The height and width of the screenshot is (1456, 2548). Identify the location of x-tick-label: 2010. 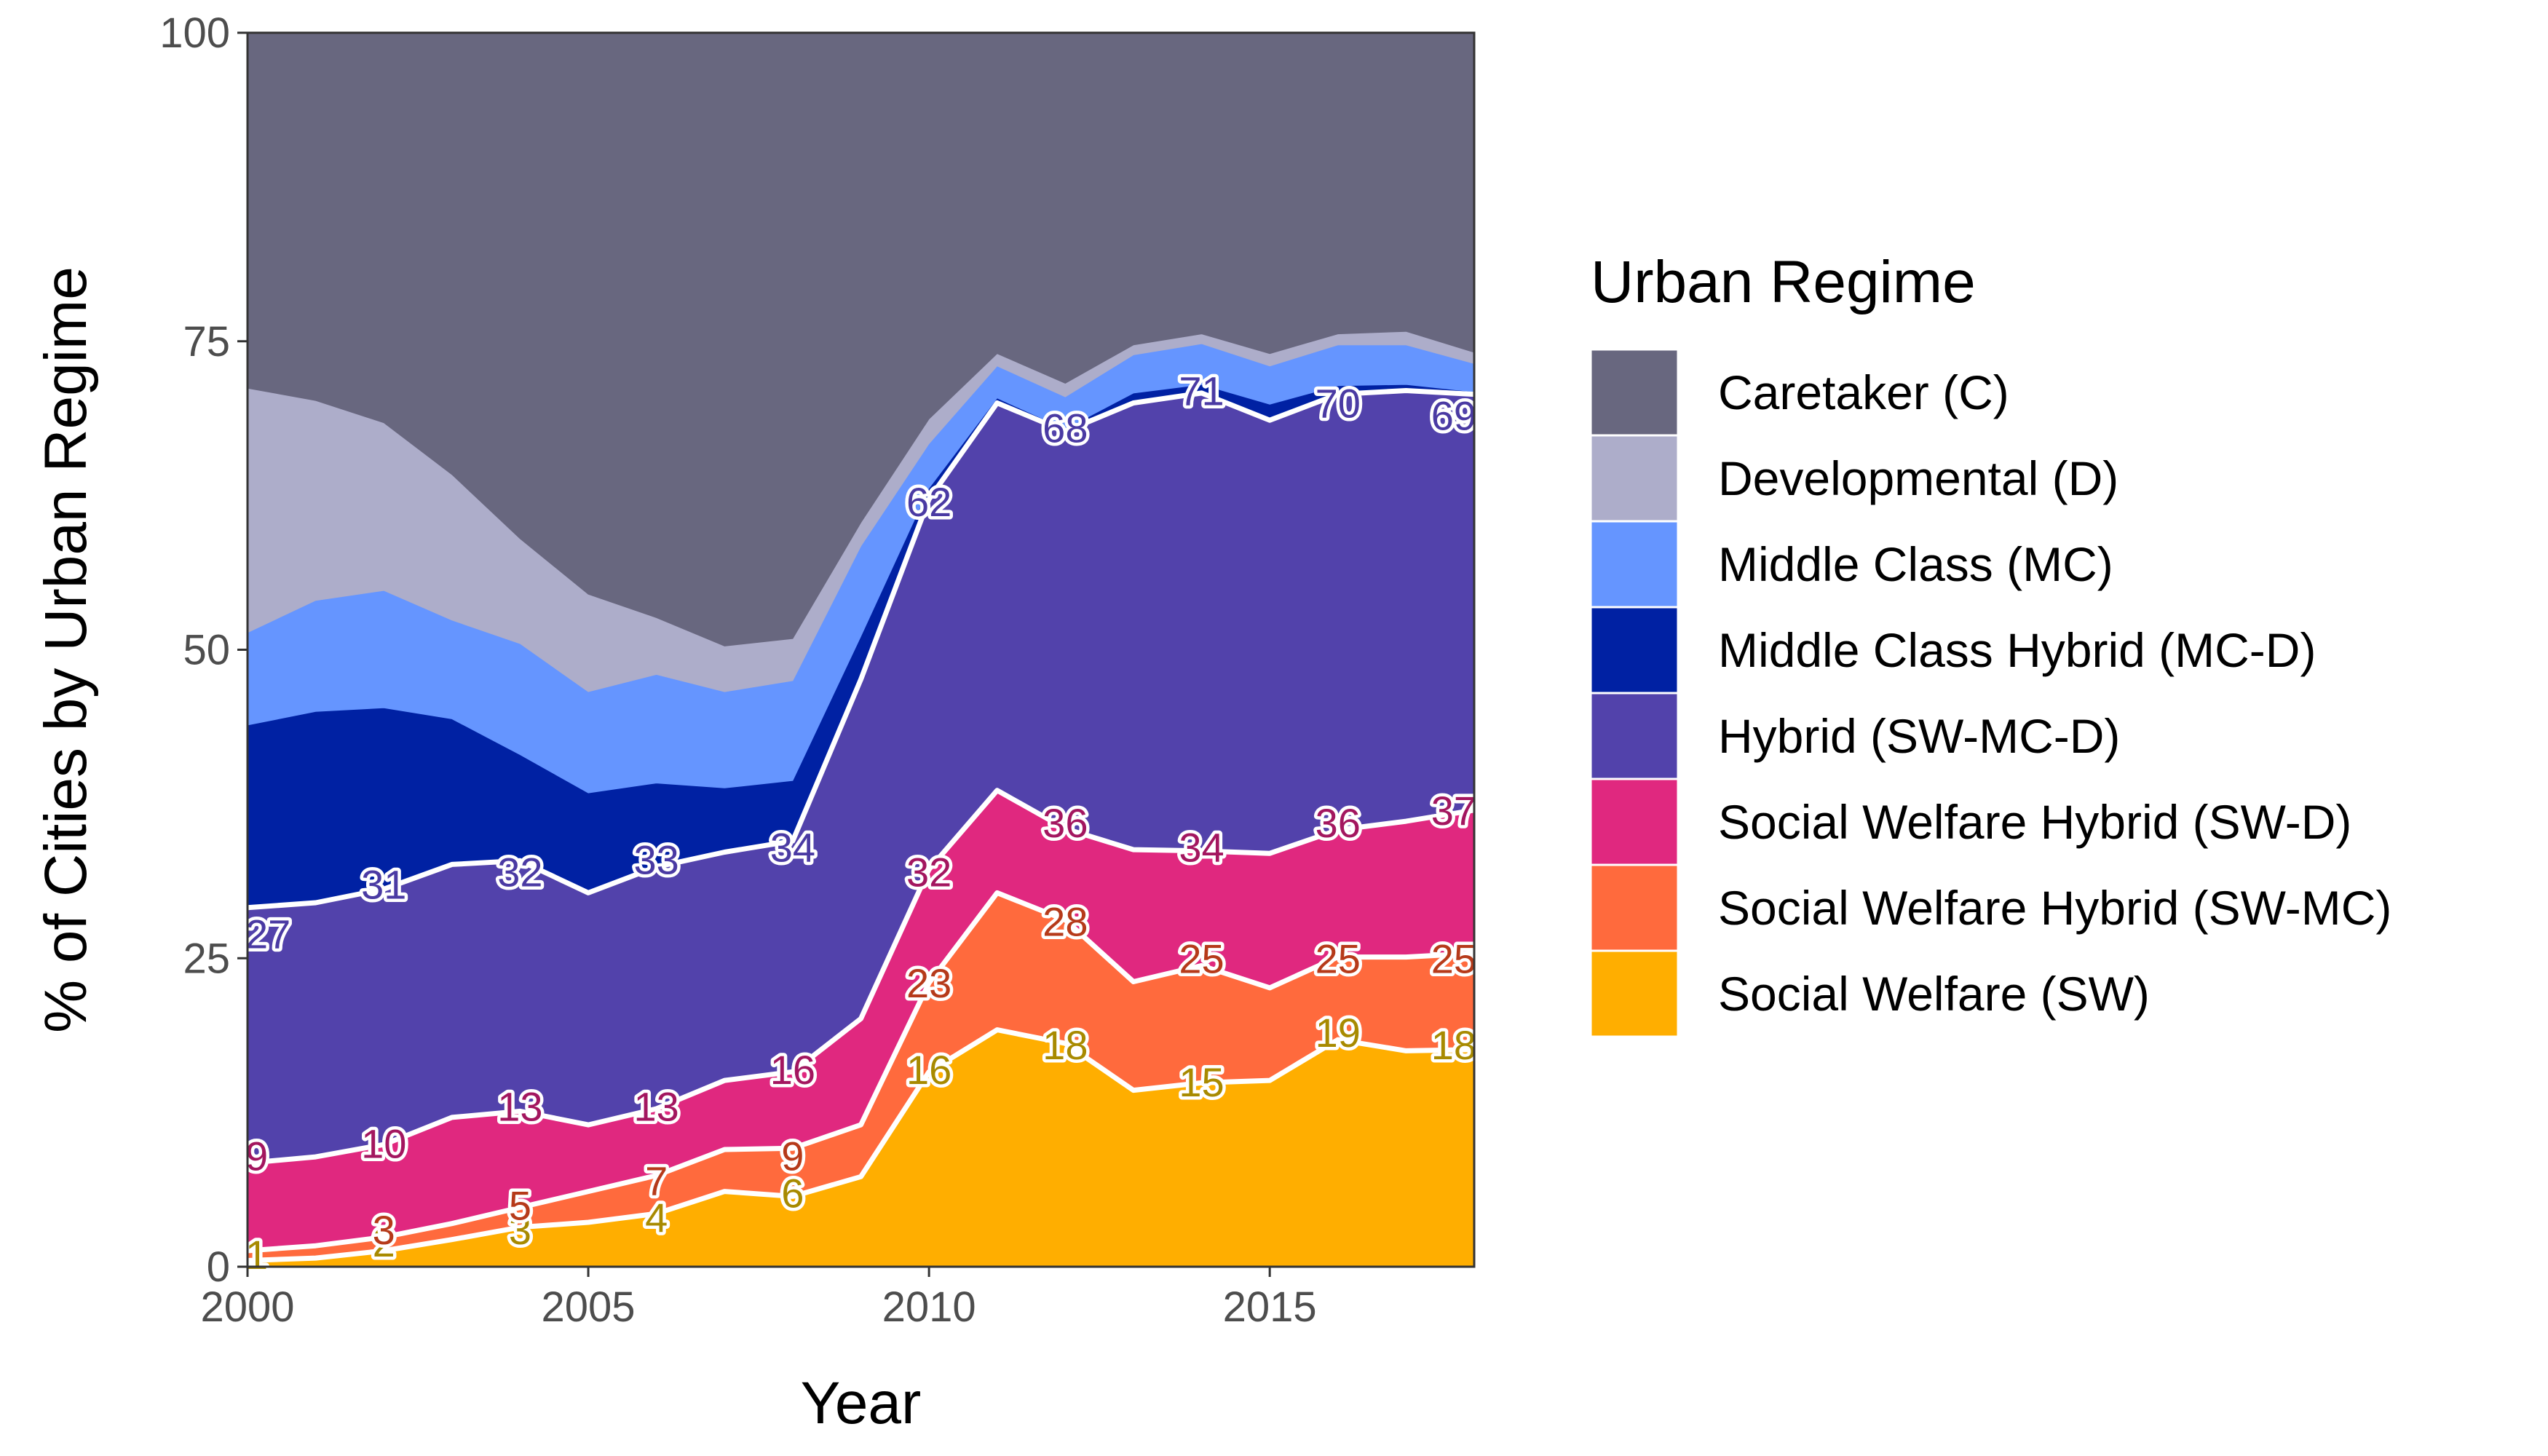
(929, 1307).